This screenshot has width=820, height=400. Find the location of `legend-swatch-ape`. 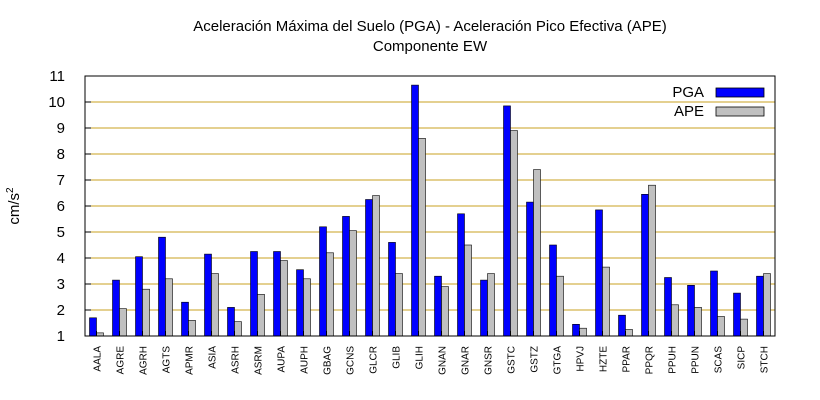

legend-swatch-ape is located at coordinates (740, 111).